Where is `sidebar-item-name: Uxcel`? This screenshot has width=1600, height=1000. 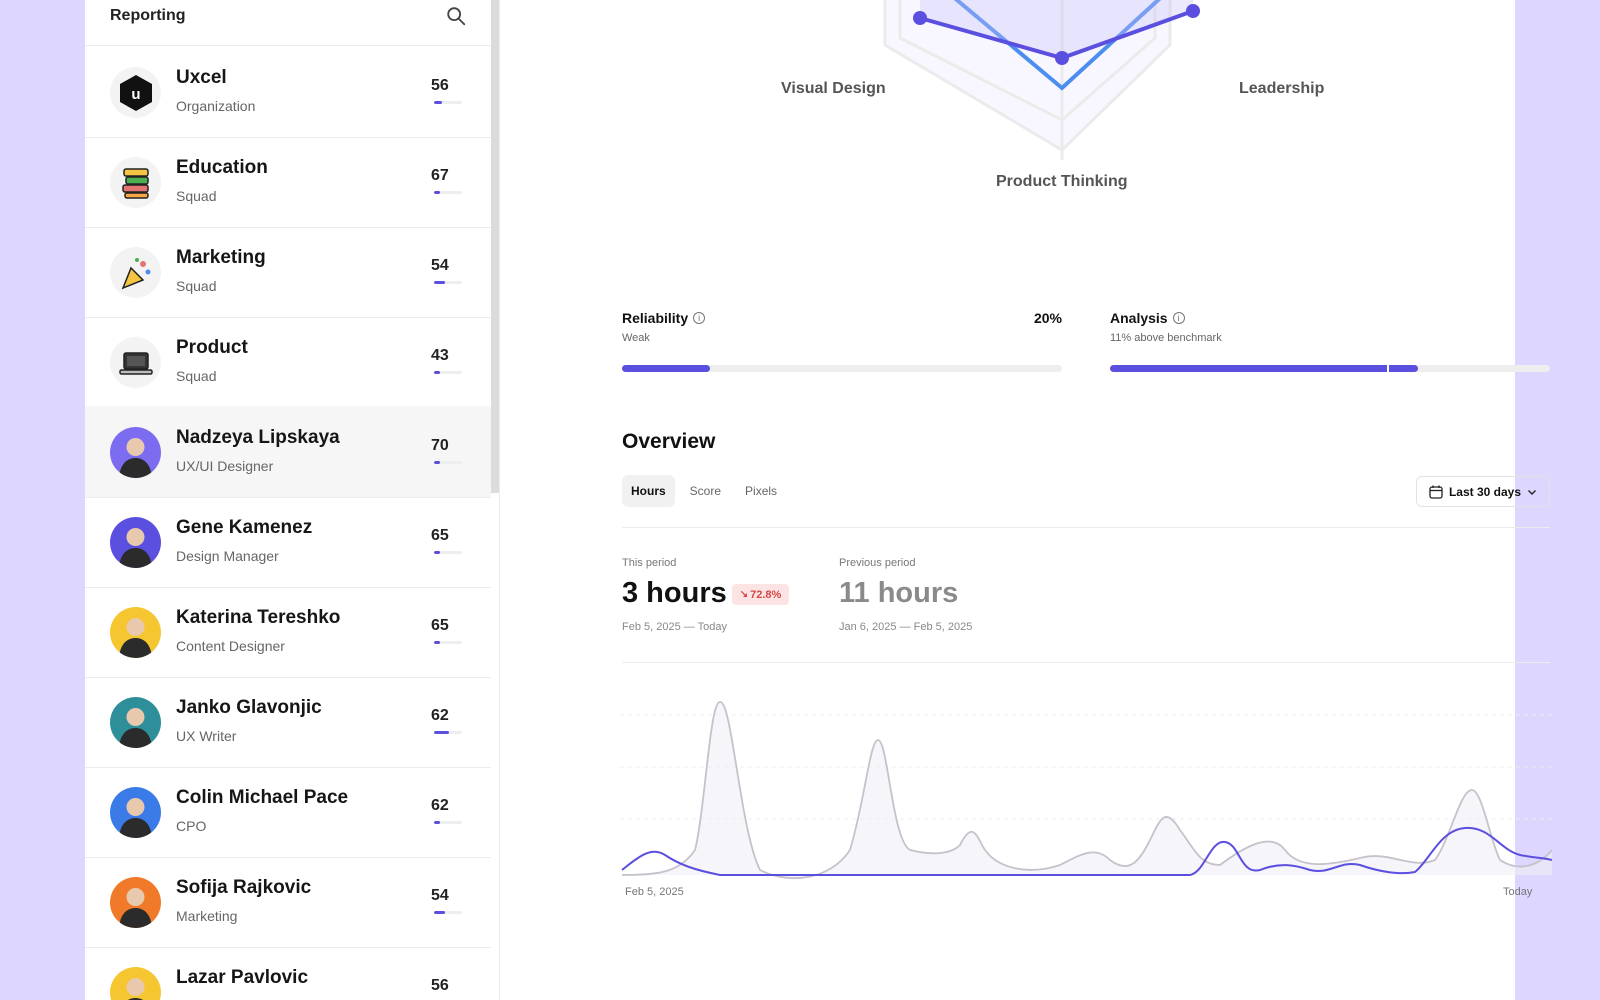 sidebar-item-name: Uxcel is located at coordinates (201, 77).